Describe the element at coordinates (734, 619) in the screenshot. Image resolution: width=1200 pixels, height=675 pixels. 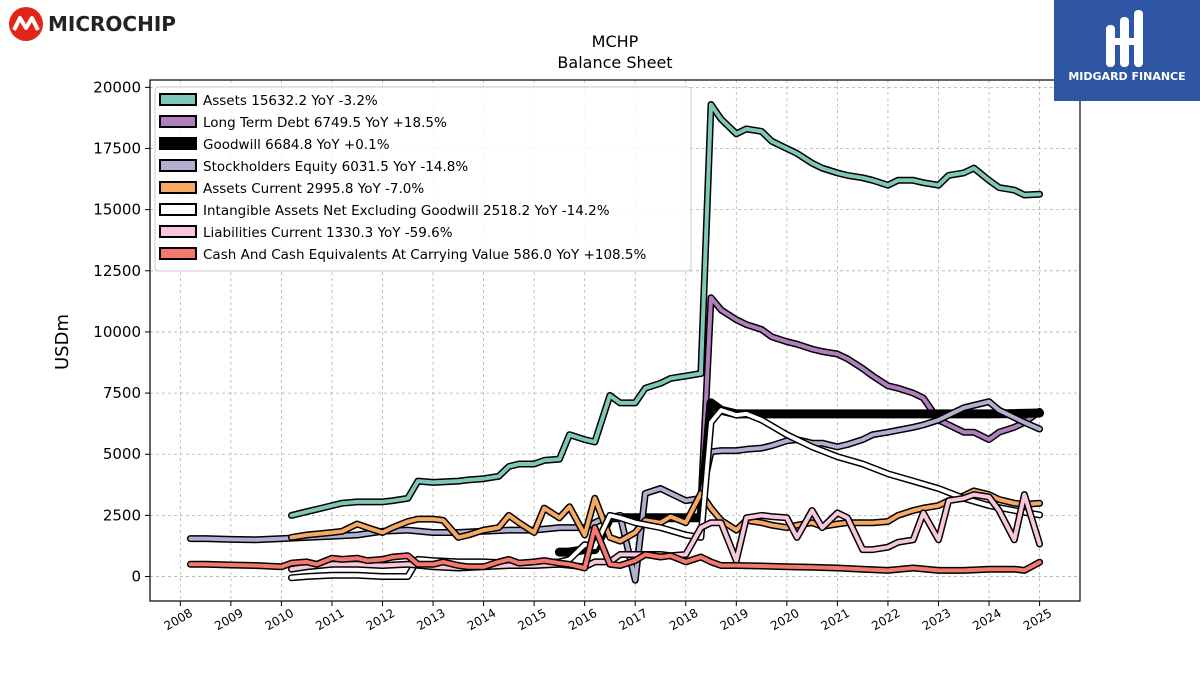
I see `x-tick-label: 2019` at that location.